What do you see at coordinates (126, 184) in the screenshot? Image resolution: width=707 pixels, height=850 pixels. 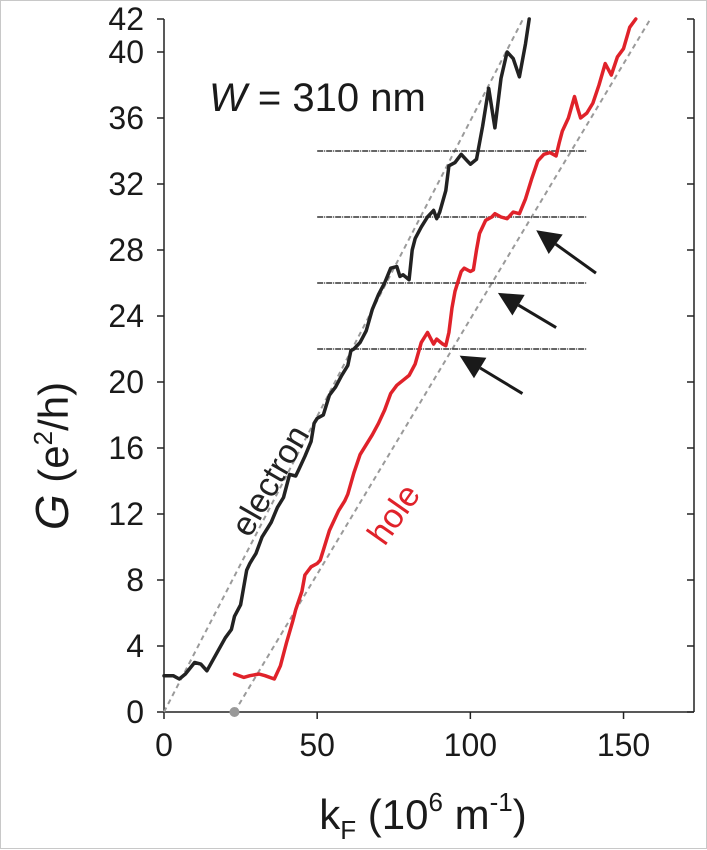 I see `y-tick-label: 32` at bounding box center [126, 184].